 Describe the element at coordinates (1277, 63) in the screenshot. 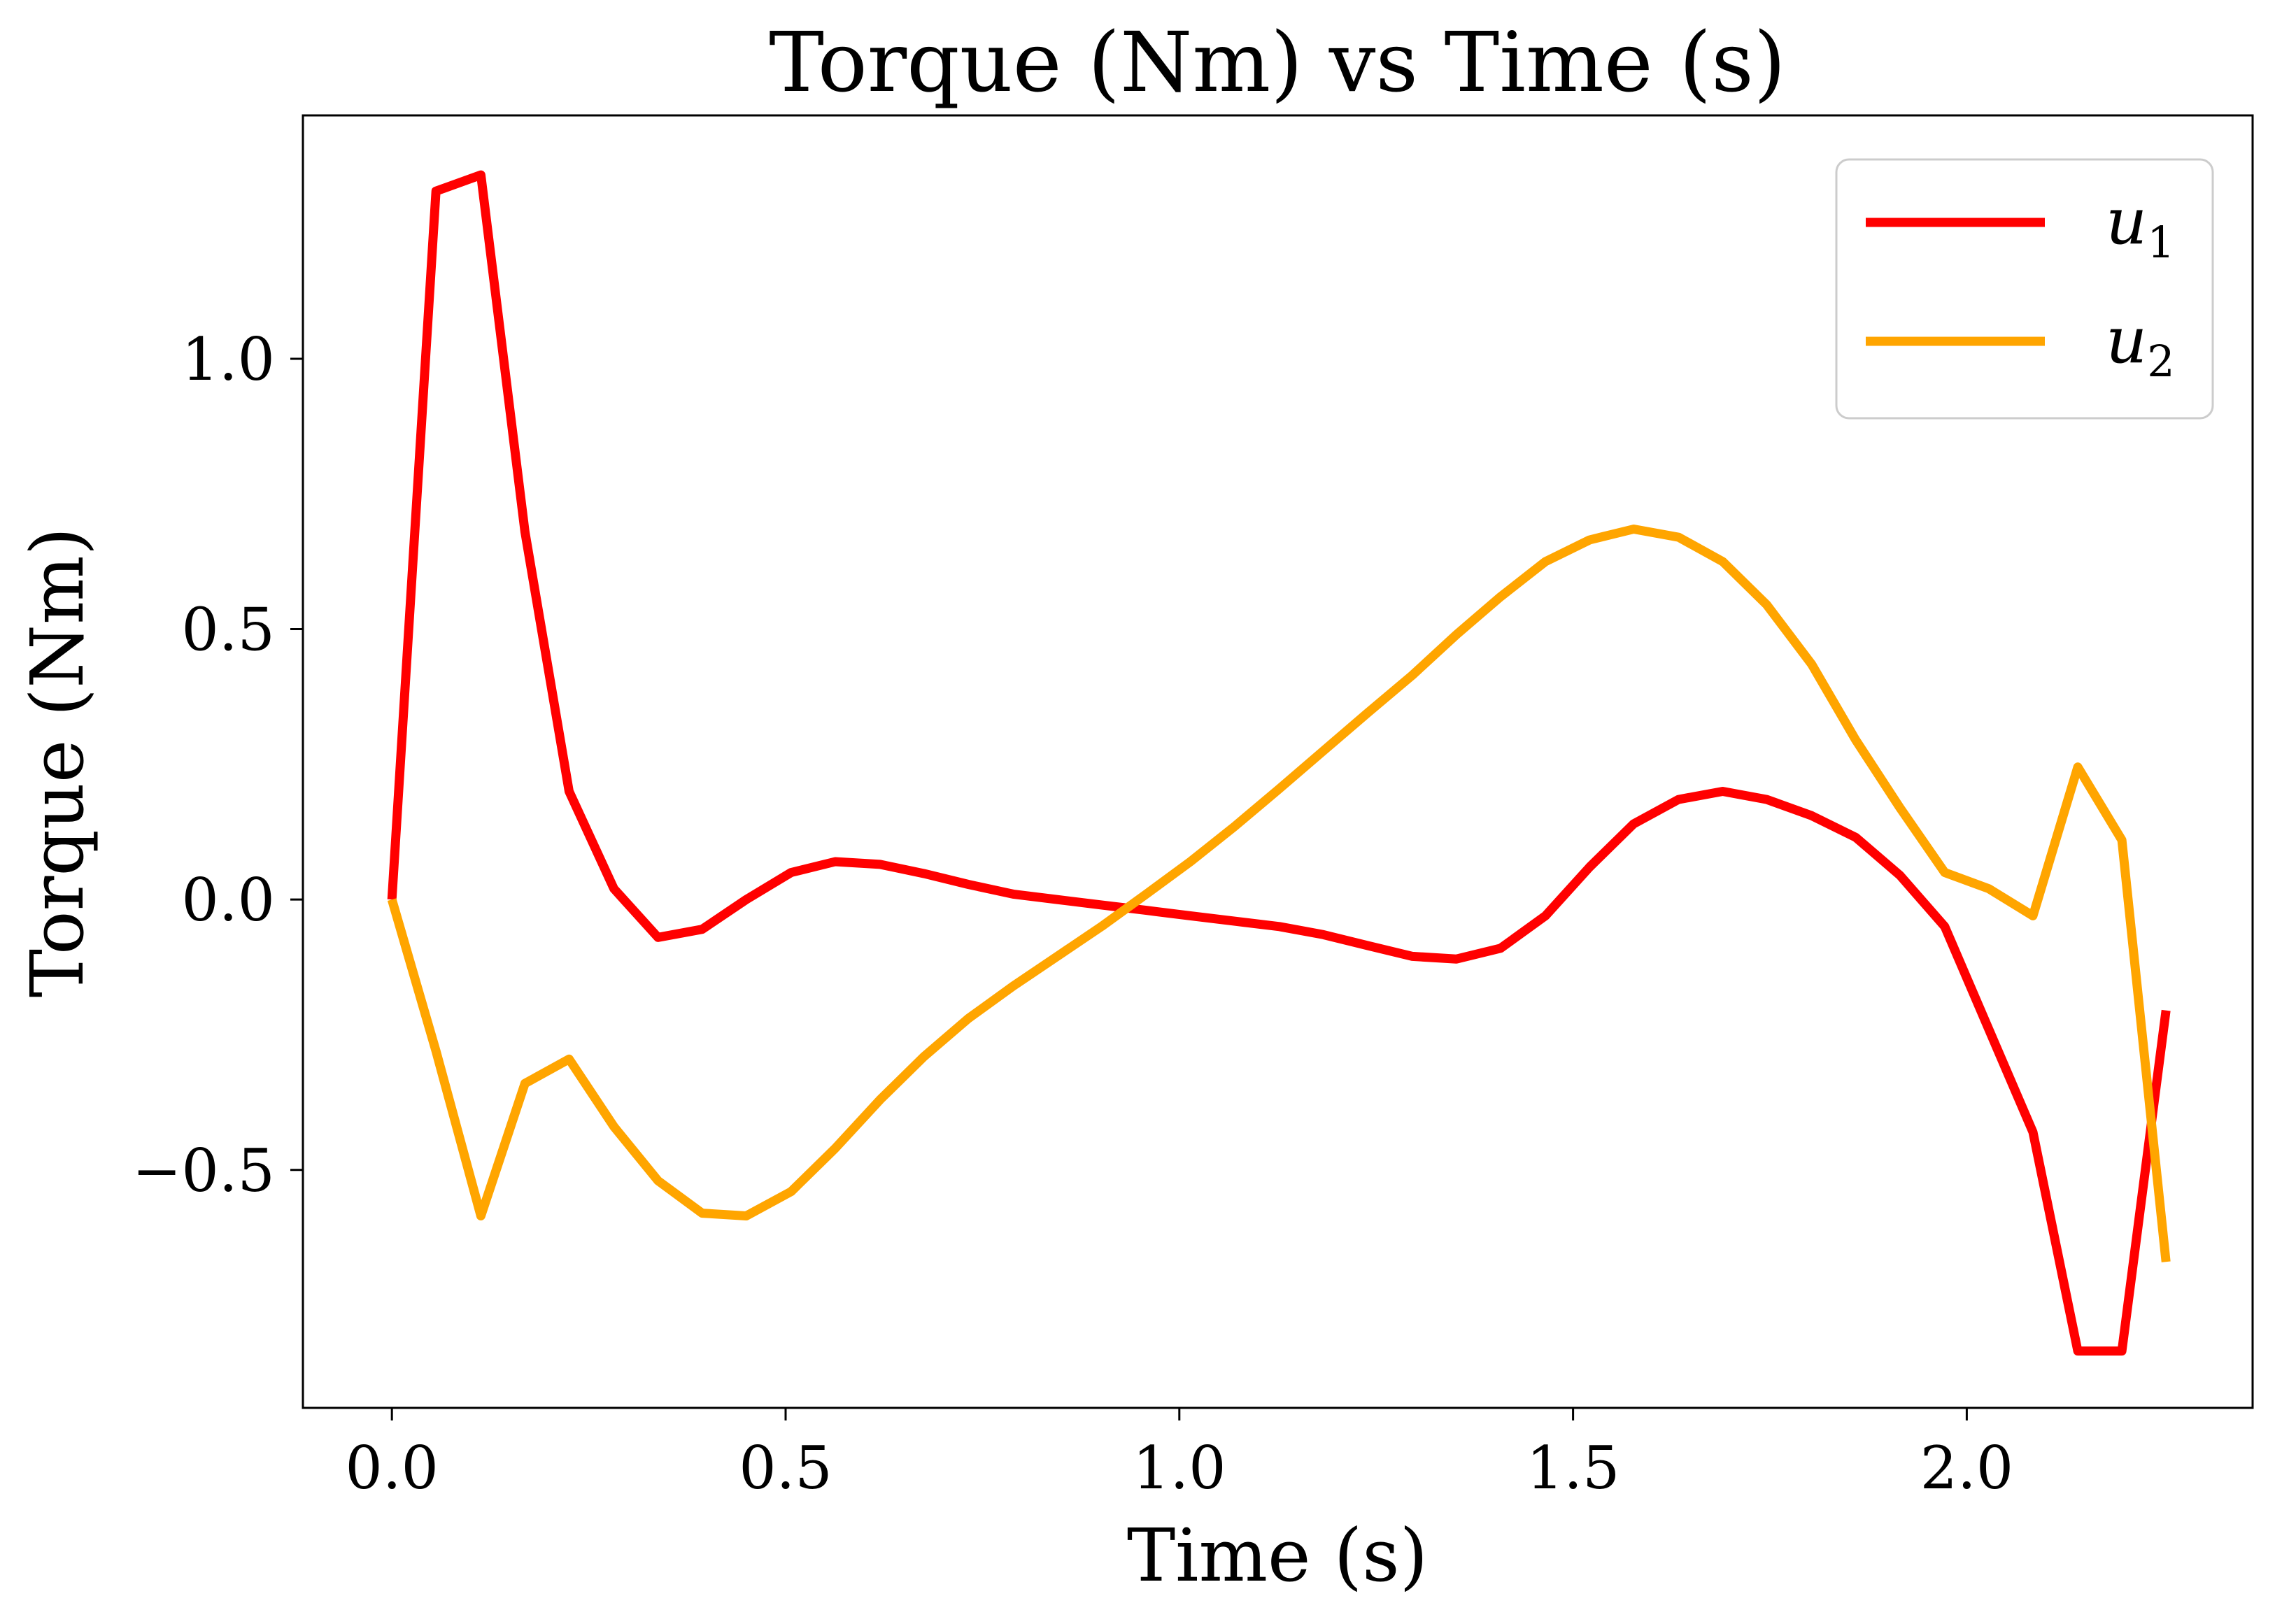

I see `chart-title: Torque (Nm) vs Time (s)` at that location.